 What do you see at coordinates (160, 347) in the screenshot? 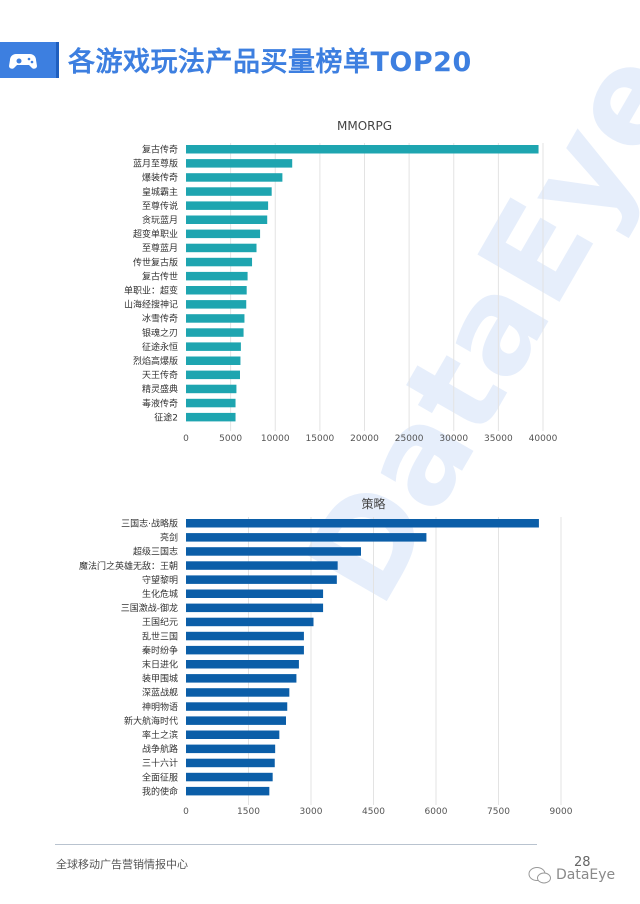
I see `category-label: 征途永恒` at bounding box center [160, 347].